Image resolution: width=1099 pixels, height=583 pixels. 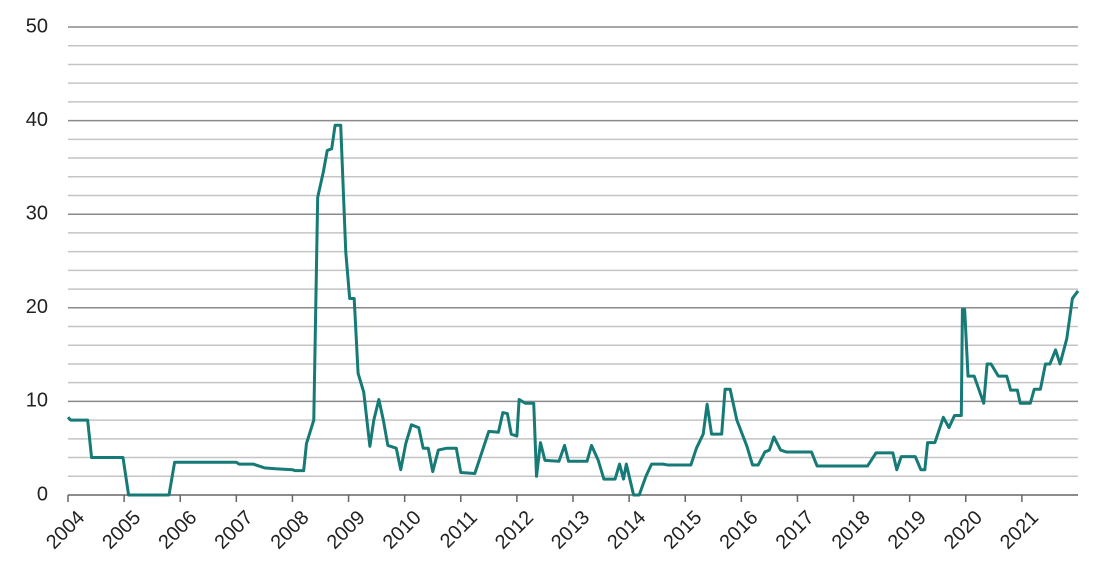 What do you see at coordinates (570, 530) in the screenshot?
I see `x-tick-label: 2013` at bounding box center [570, 530].